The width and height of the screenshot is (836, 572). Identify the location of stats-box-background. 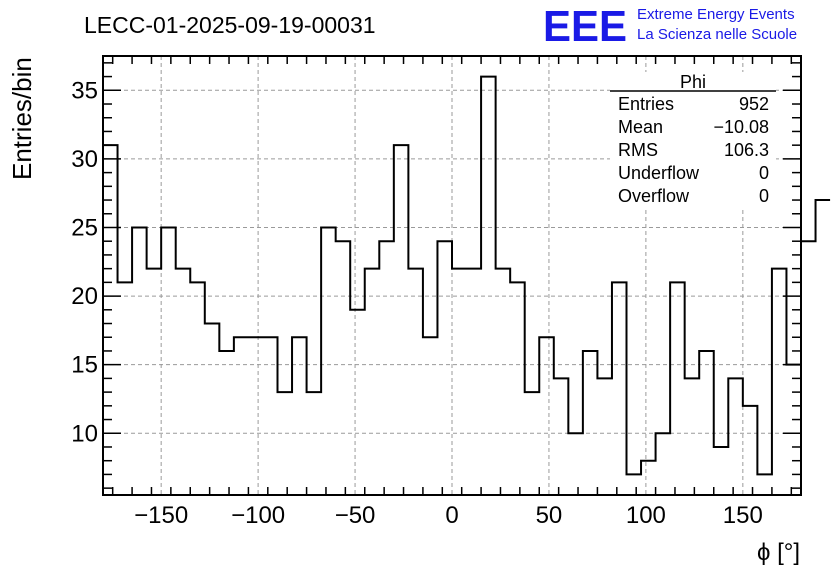
(693, 141).